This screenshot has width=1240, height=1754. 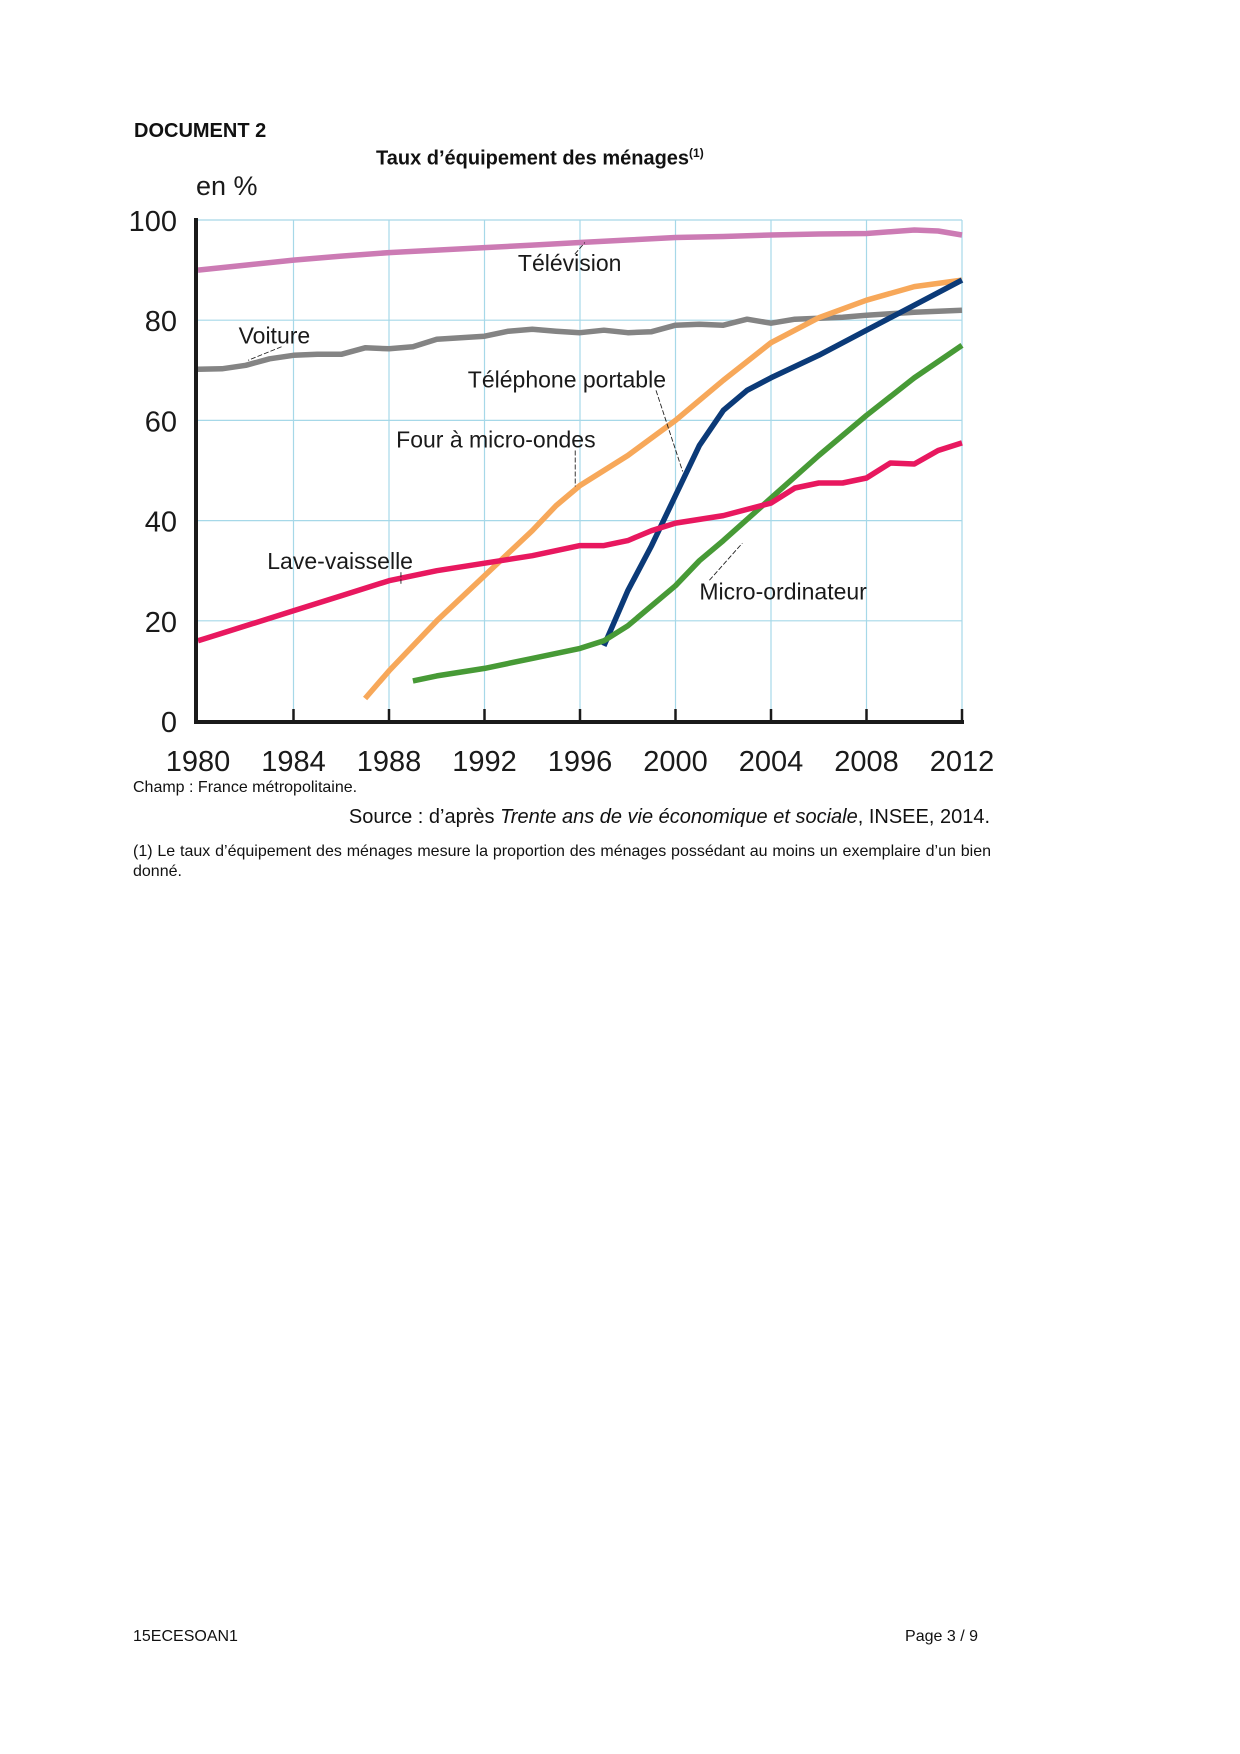 I want to click on series-line-telephone-portable, so click(x=782, y=462).